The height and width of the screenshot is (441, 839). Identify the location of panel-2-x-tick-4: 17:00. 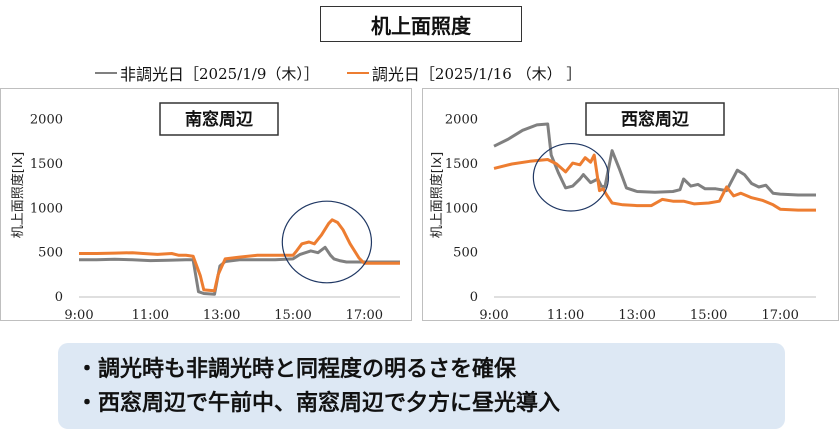
(779, 315).